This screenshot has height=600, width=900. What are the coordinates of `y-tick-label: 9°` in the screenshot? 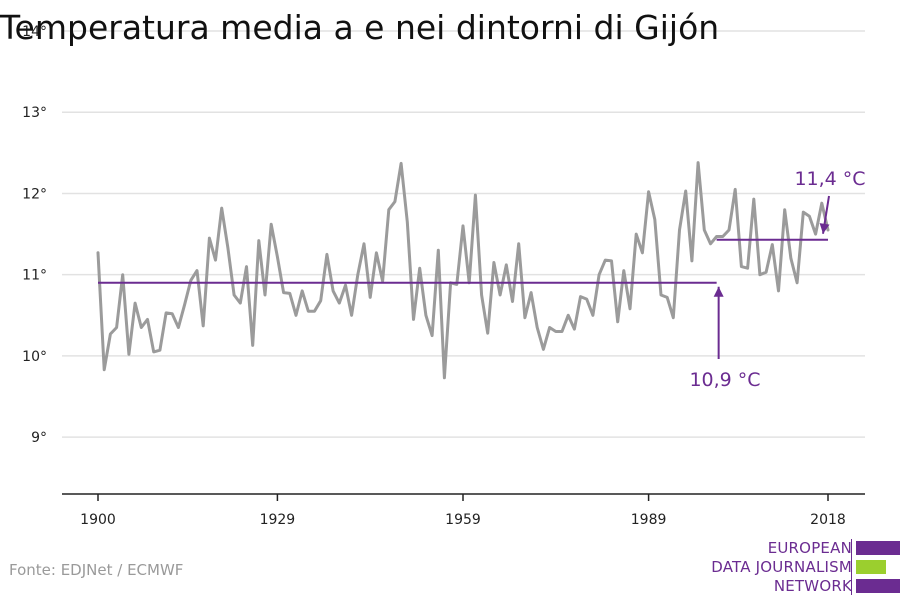 It's located at (39, 438).